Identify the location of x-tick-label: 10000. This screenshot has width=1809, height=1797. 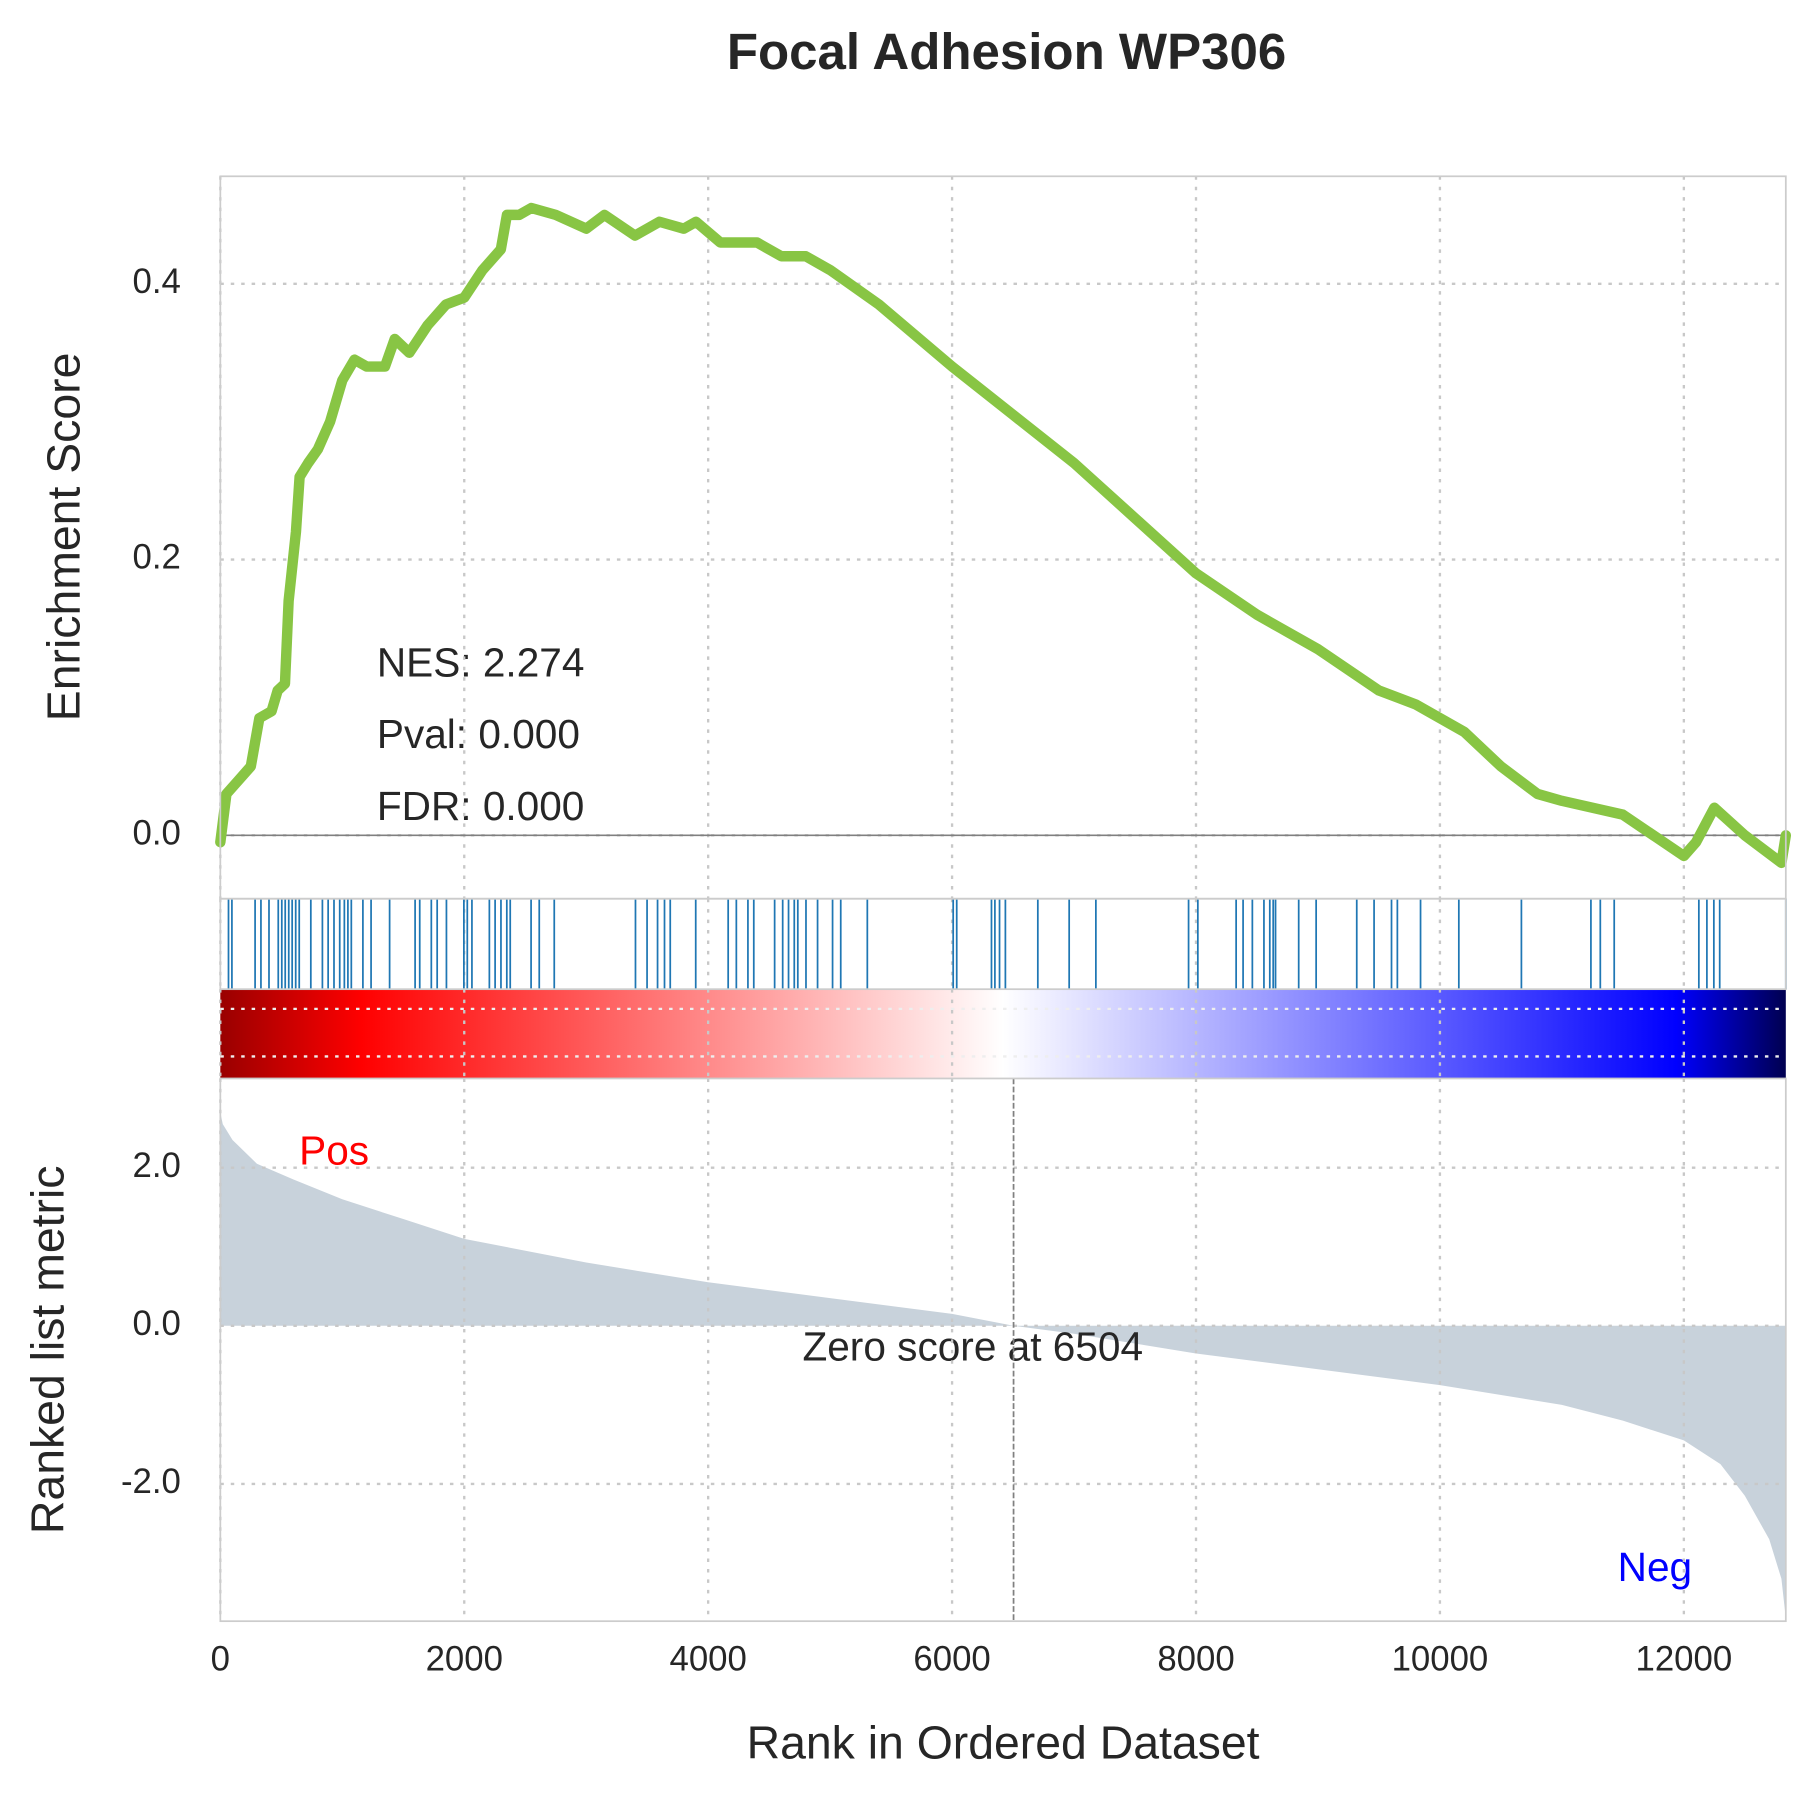
(1440, 1660).